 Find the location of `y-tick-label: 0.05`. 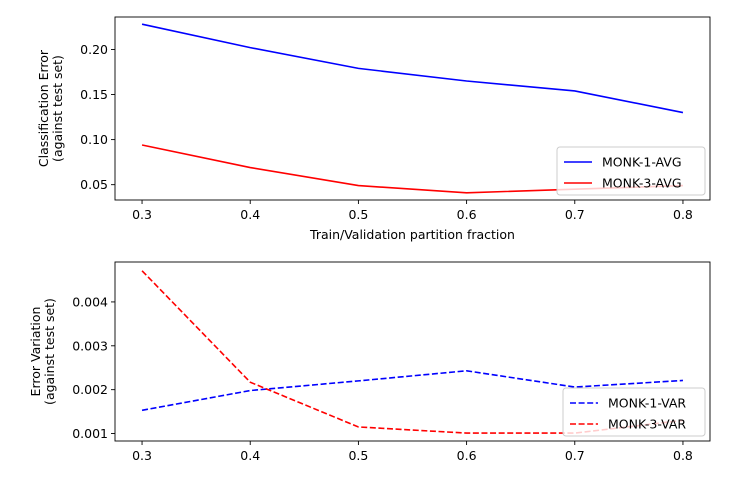

y-tick-label: 0.05 is located at coordinates (94, 184).